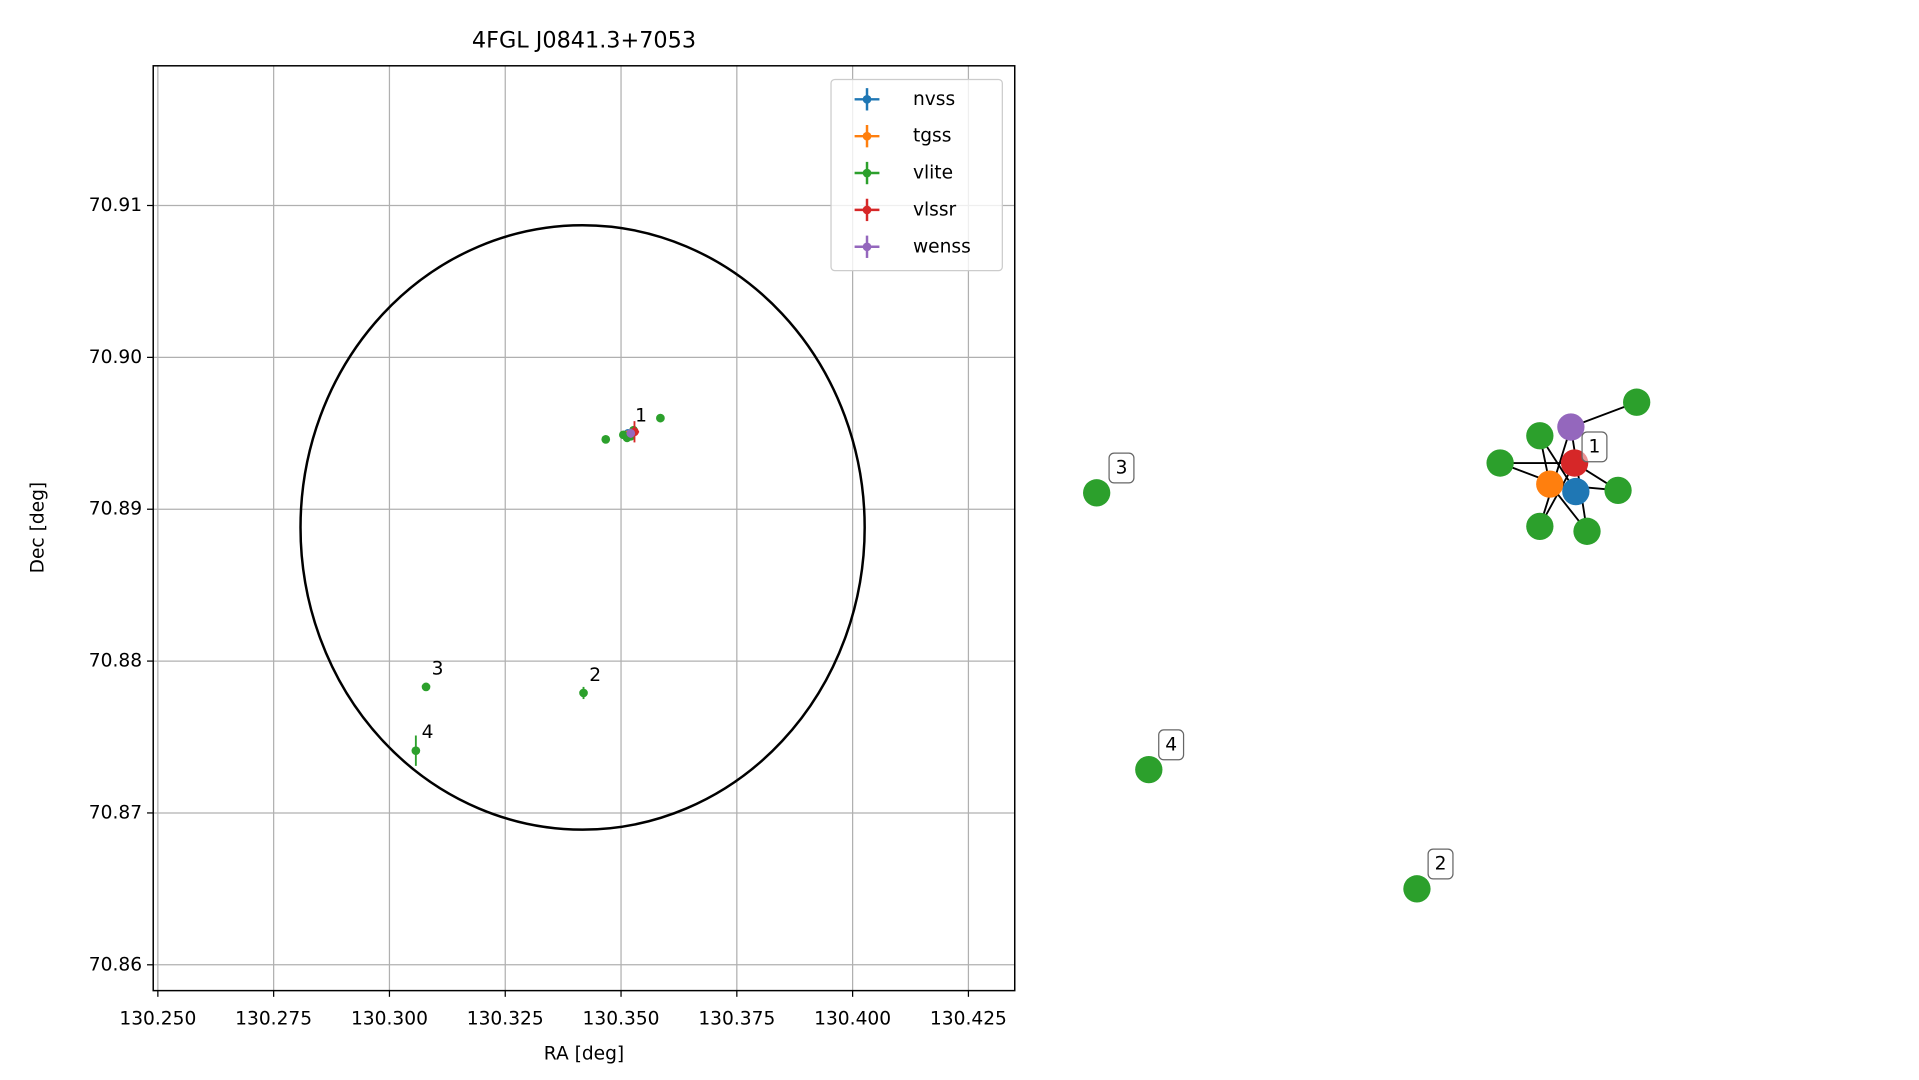  I want to click on network-graph: 1 3 4 2, so click(1367, 645).